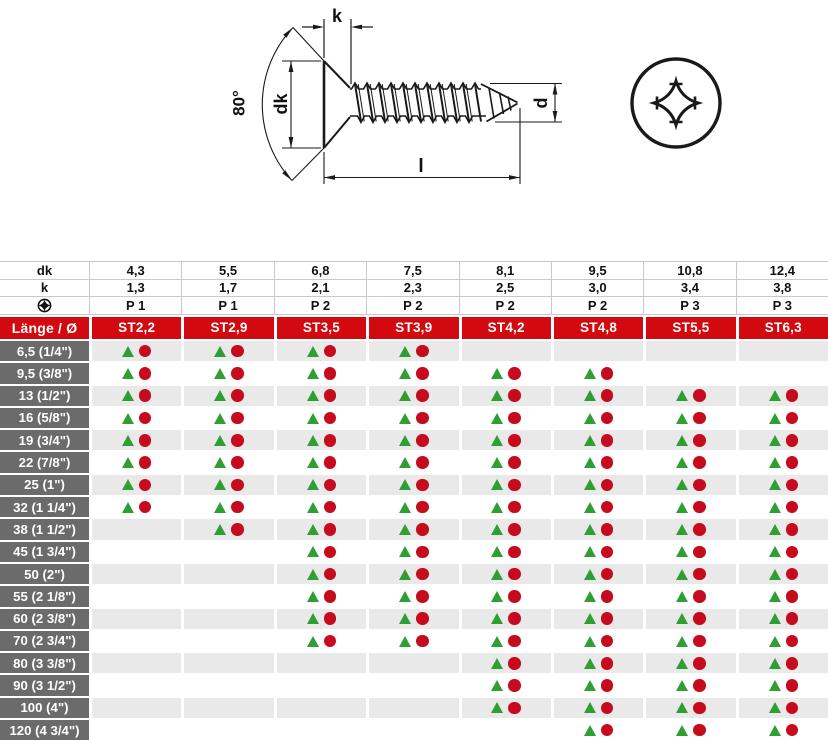 Image resolution: width=828 pixels, height=741 pixels. Describe the element at coordinates (526, 102) in the screenshot. I see `dim-d` at that location.